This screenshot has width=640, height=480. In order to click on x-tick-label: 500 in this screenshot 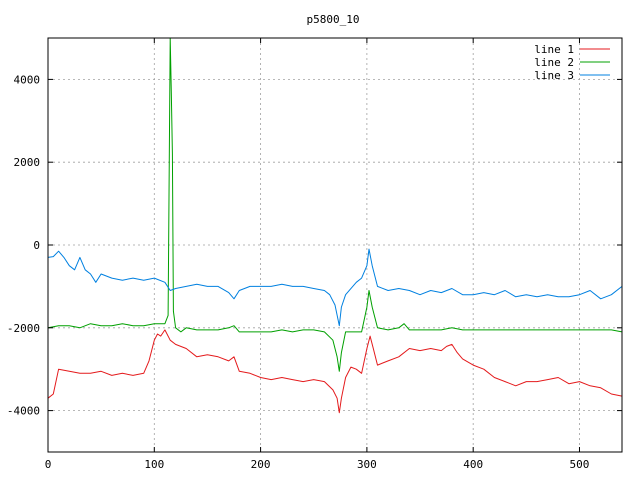, I will do `click(580, 464)`.